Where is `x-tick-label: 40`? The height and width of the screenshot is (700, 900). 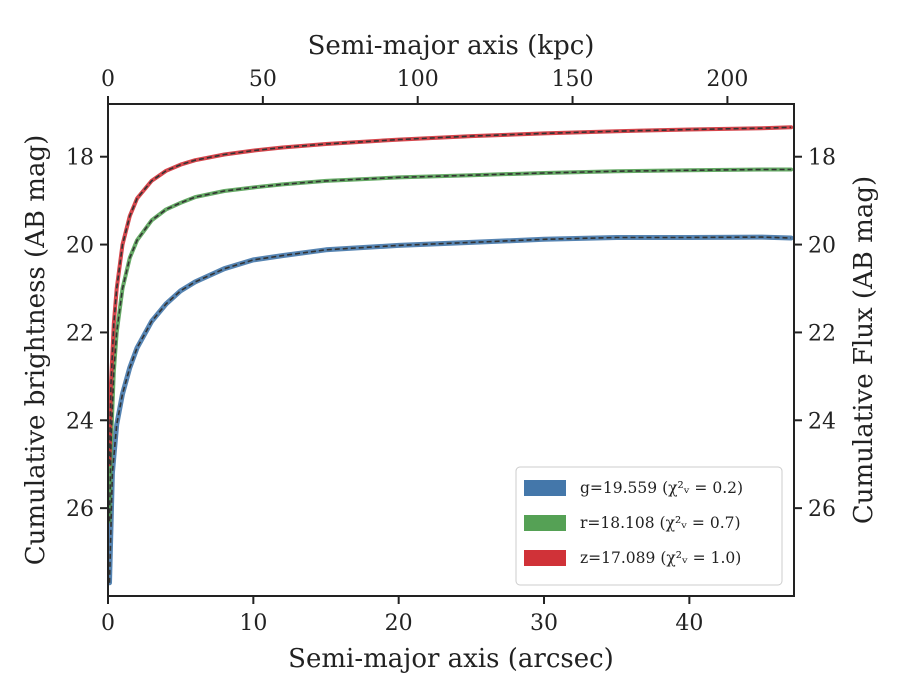
x-tick-label: 40 is located at coordinates (689, 623).